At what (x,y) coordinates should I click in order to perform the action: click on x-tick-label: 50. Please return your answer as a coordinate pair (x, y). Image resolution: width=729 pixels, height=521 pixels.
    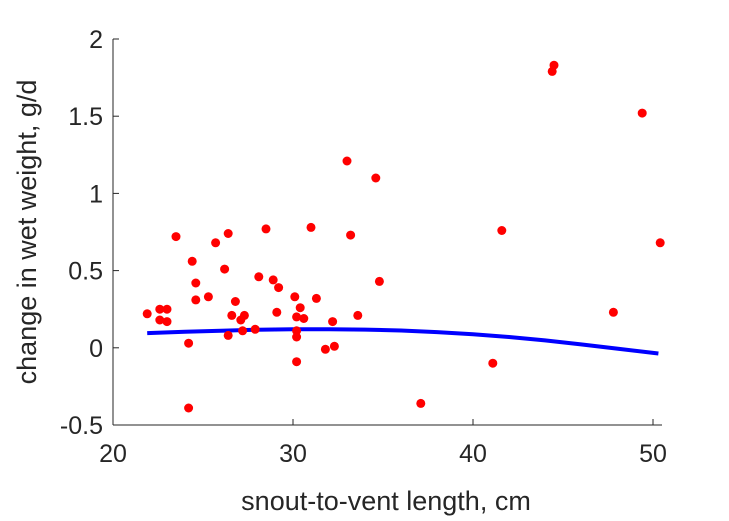
    Looking at the image, I should click on (653, 454).